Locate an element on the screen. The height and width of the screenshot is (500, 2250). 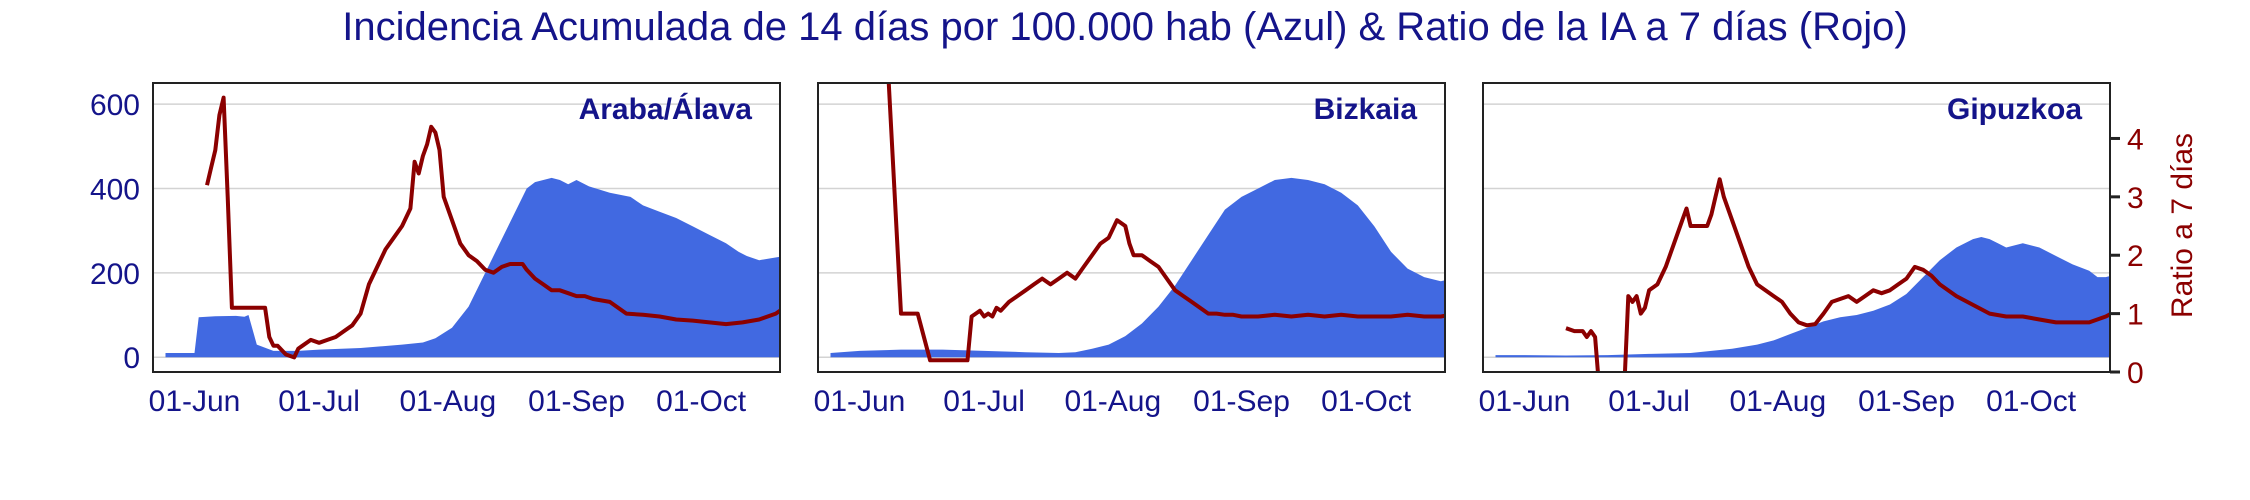
y-tick-label-right: 2 is located at coordinates (2135, 256).